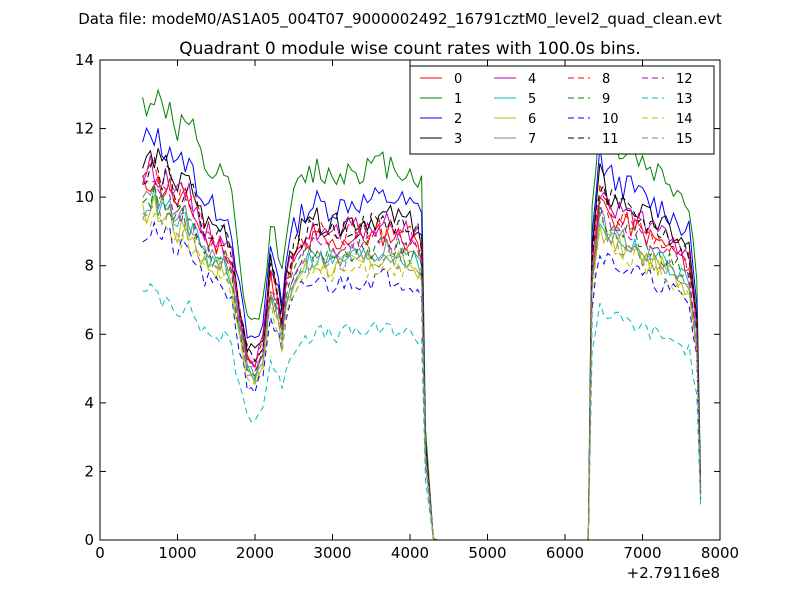  I want to click on y-tick-label: 8, so click(89, 266).